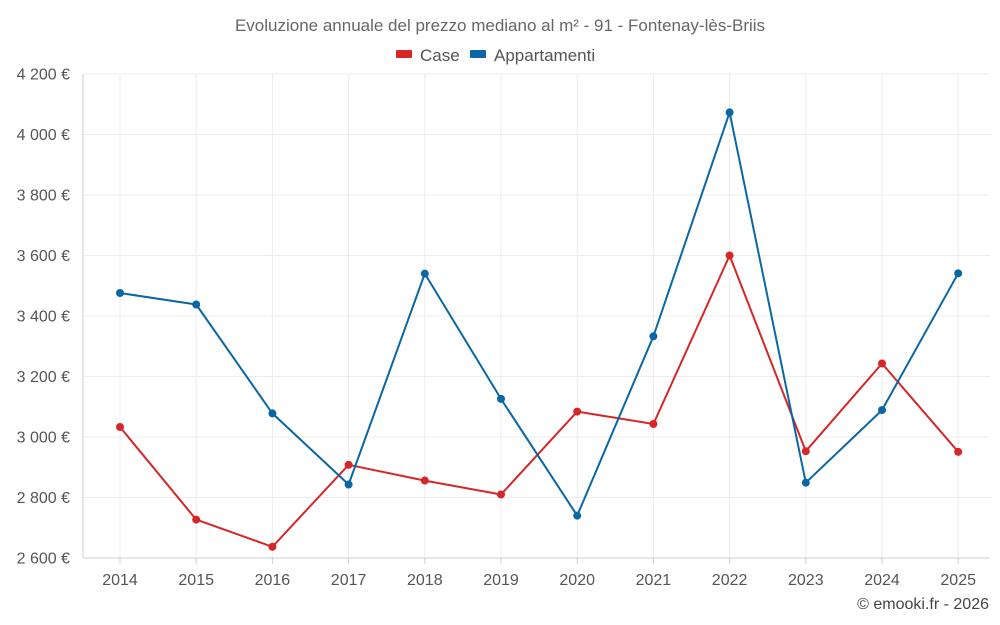  What do you see at coordinates (43, 438) in the screenshot?
I see `y-tick-label: 3 000 €` at bounding box center [43, 438].